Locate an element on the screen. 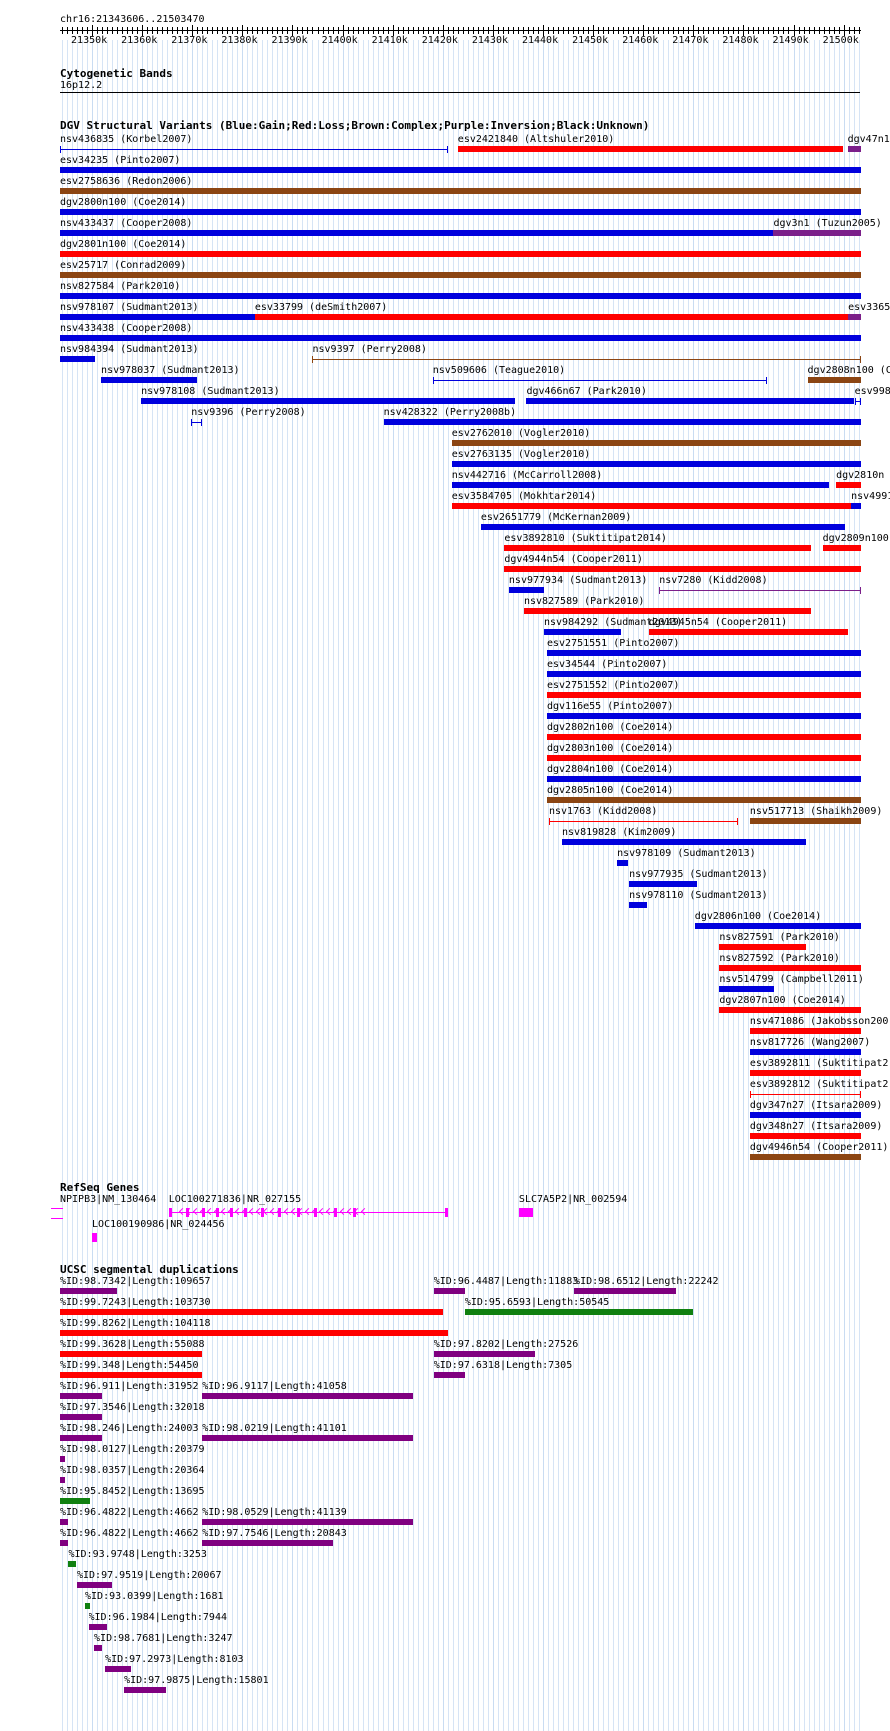 The width and height of the screenshot is (890, 1731). dgv-variant-label: dgv47n16 is located at coordinates (868, 139).